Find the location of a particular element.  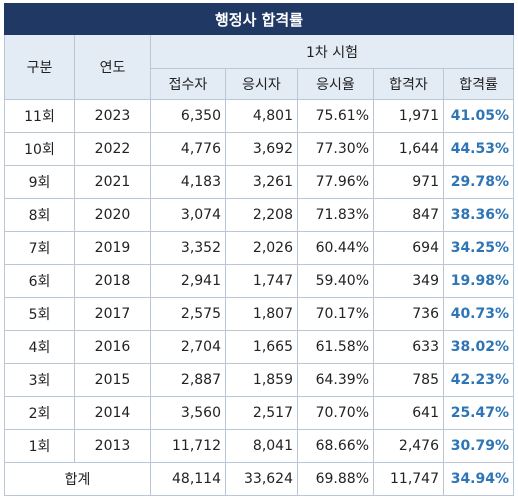

cell-applicants: 4,183 is located at coordinates (188, 182).